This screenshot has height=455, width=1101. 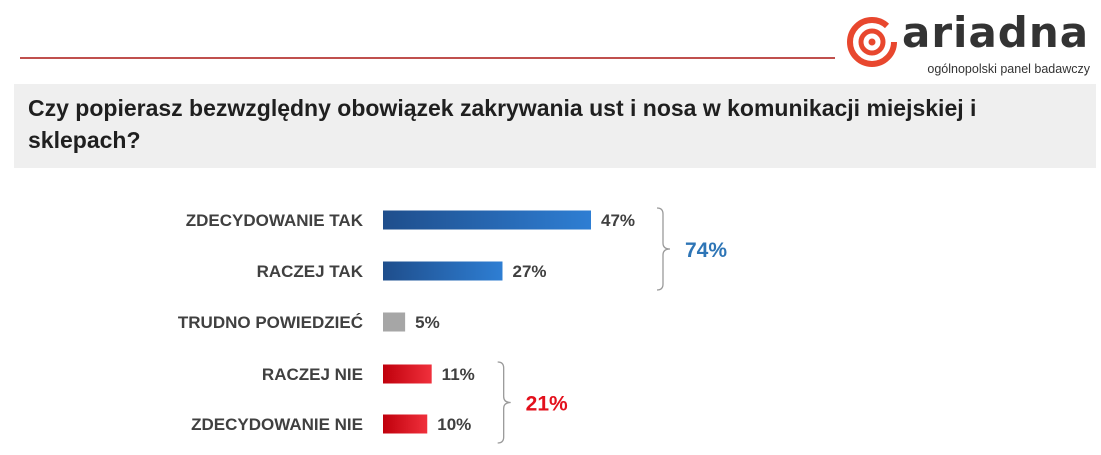 What do you see at coordinates (427, 58) in the screenshot?
I see `header-divider` at bounding box center [427, 58].